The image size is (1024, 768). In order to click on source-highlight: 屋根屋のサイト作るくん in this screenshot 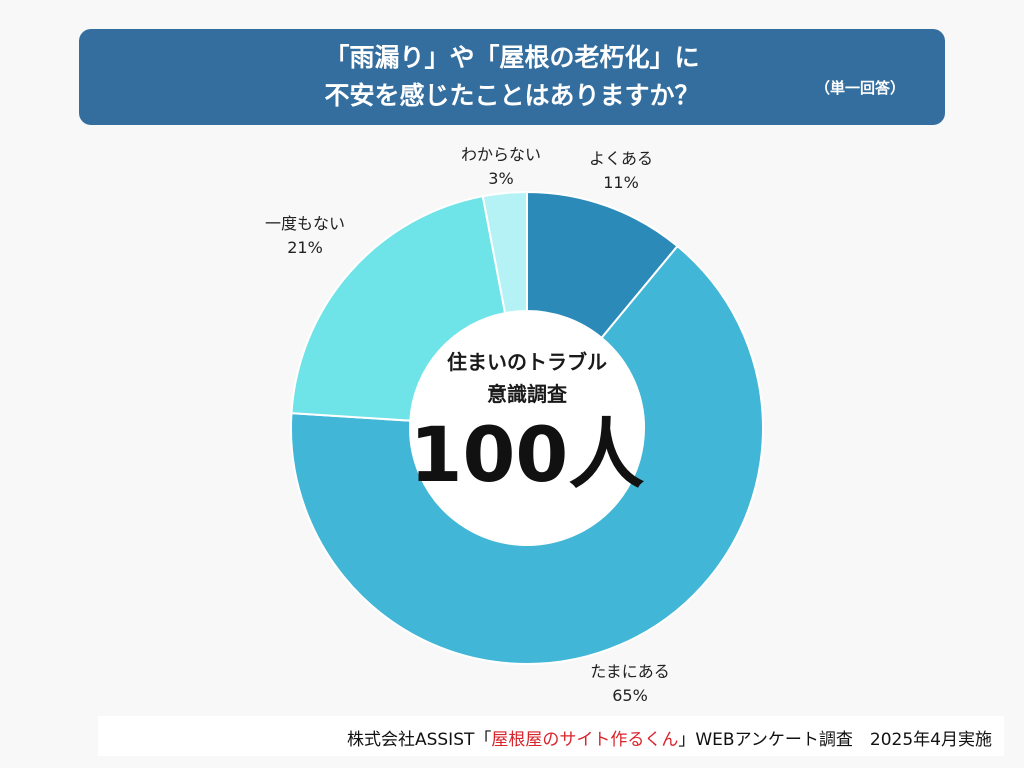, I will do `click(585, 740)`.